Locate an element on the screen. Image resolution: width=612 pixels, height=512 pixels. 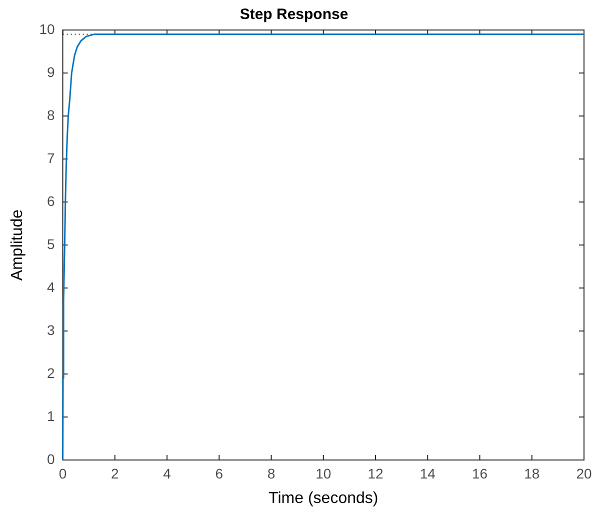
y-axis-title: Amplitude is located at coordinates (17, 245).